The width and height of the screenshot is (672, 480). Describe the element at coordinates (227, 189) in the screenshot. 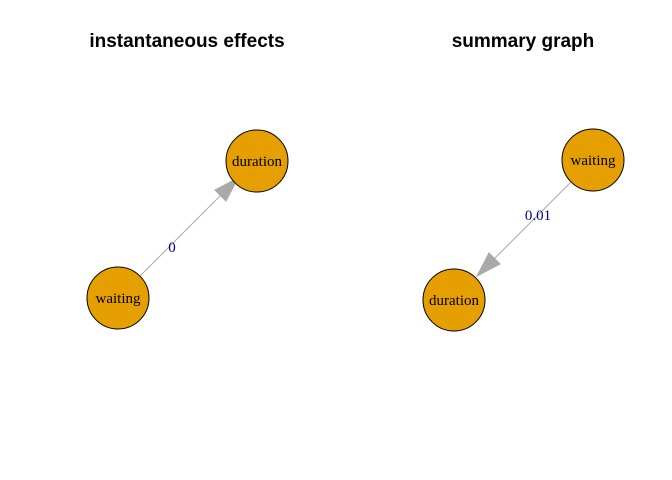

I see `edge-arrowhead-instantaneous` at that location.